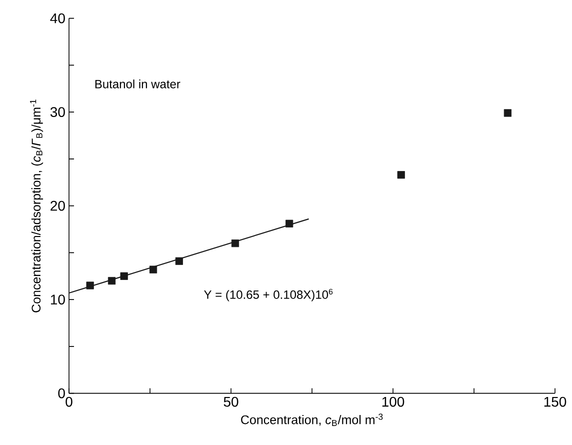 This screenshot has width=572, height=445. Describe the element at coordinates (37, 206) in the screenshot. I see `y-axis-title: Concentration/adsorption, (c$_{B}$/Γ$_{B}$)/μm$^{-1}$` at that location.